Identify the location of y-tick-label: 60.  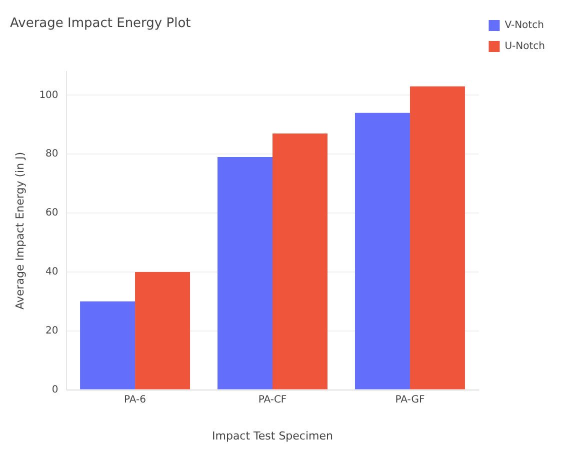
(52, 213).